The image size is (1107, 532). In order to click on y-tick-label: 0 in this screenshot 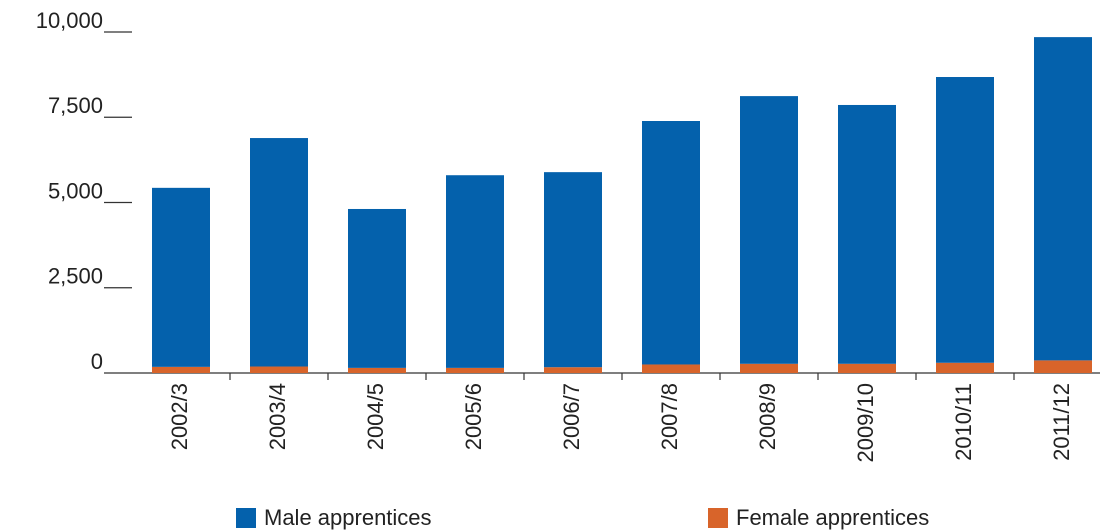, I will do `click(97, 361)`.